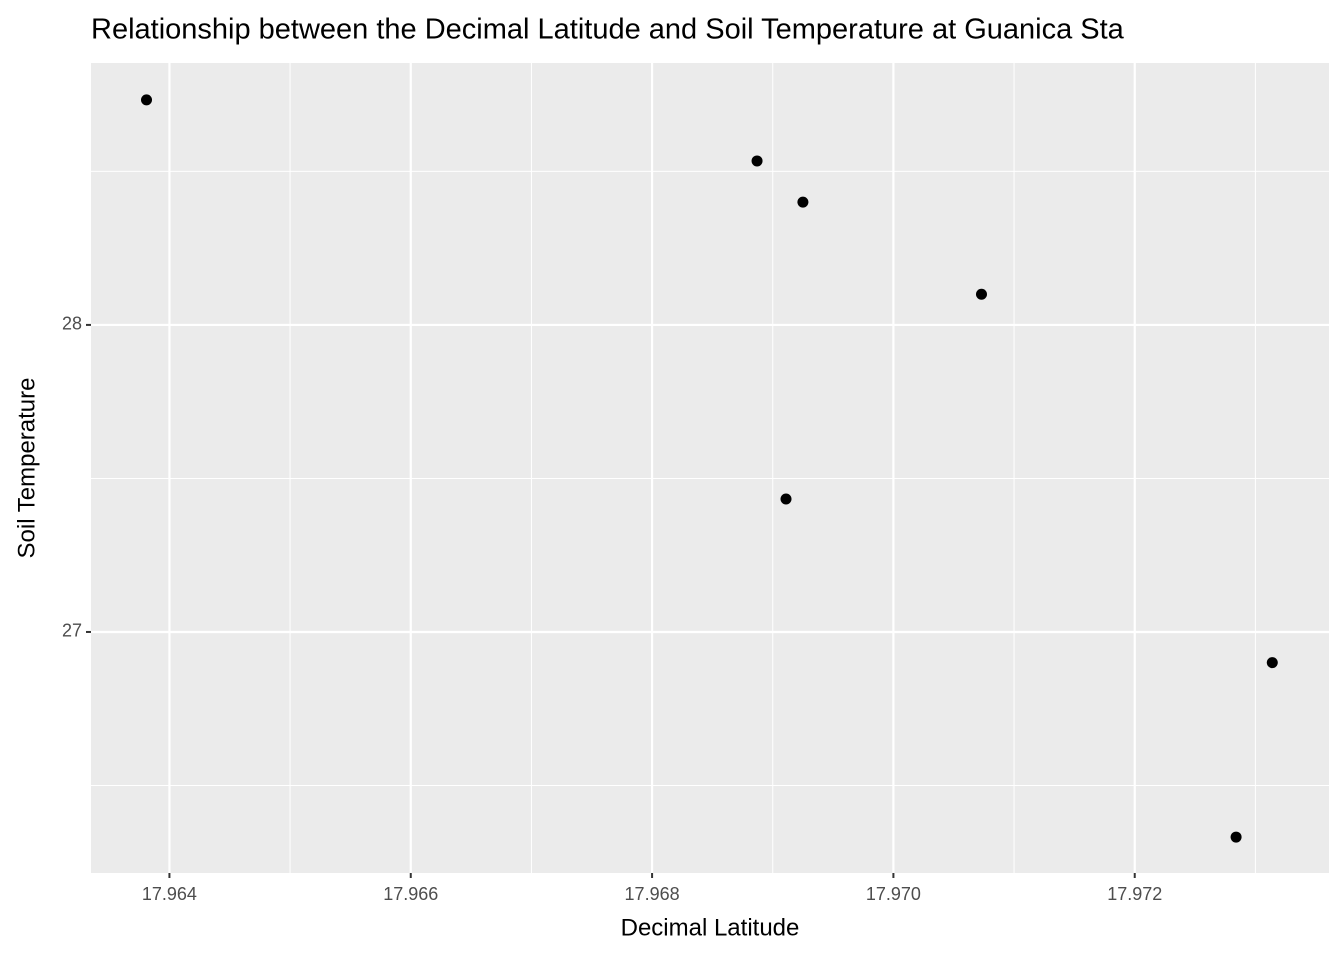  Describe the element at coordinates (710, 927) in the screenshot. I see `x-axis-title: Decimal Latitude` at that location.